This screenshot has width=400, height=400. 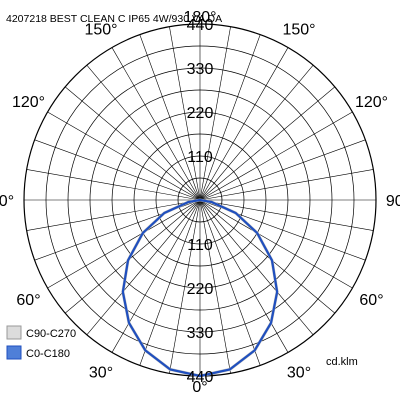 I want to click on legend: C90-C270 C0-C180, so click(x=41, y=342).